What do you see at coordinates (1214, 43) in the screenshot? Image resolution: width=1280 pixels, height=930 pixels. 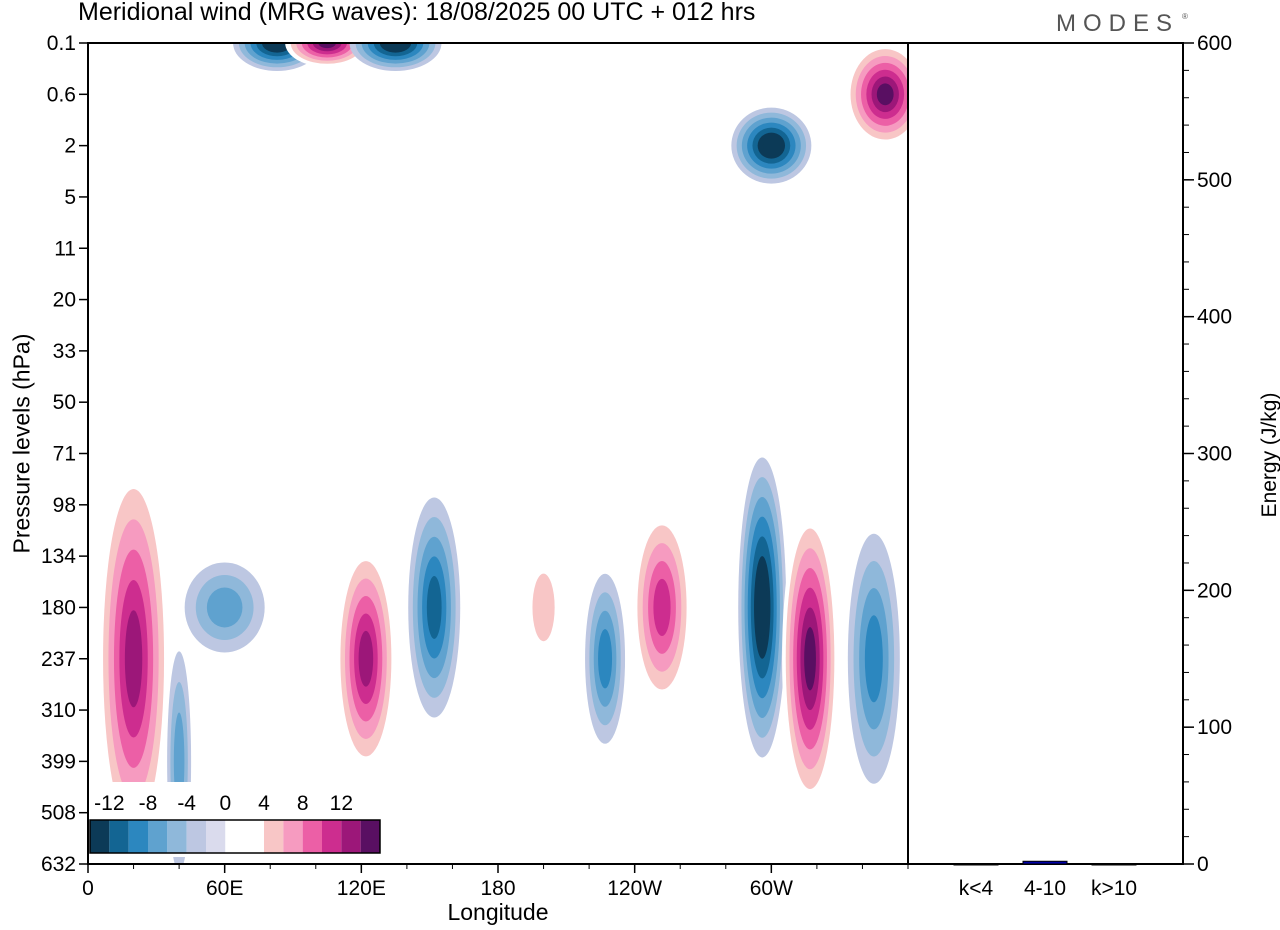 I see `energy-tick-label: 600` at bounding box center [1214, 43].